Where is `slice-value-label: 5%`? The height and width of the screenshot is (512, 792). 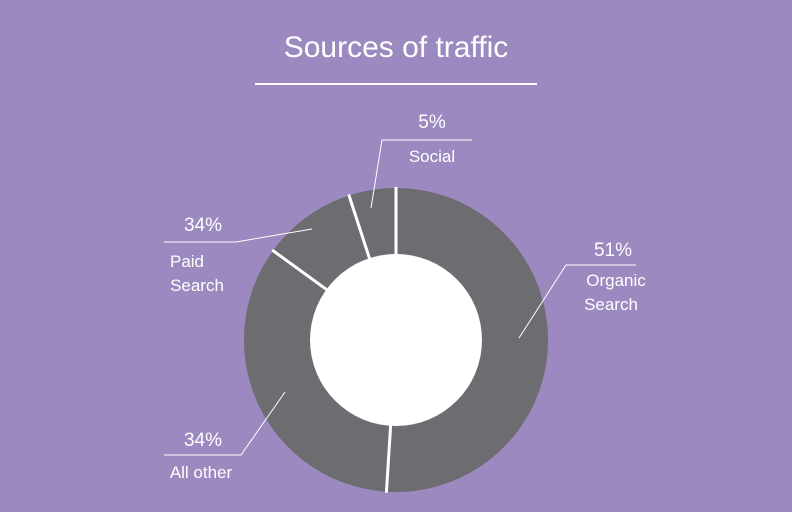
slice-value-label: 5% is located at coordinates (432, 122).